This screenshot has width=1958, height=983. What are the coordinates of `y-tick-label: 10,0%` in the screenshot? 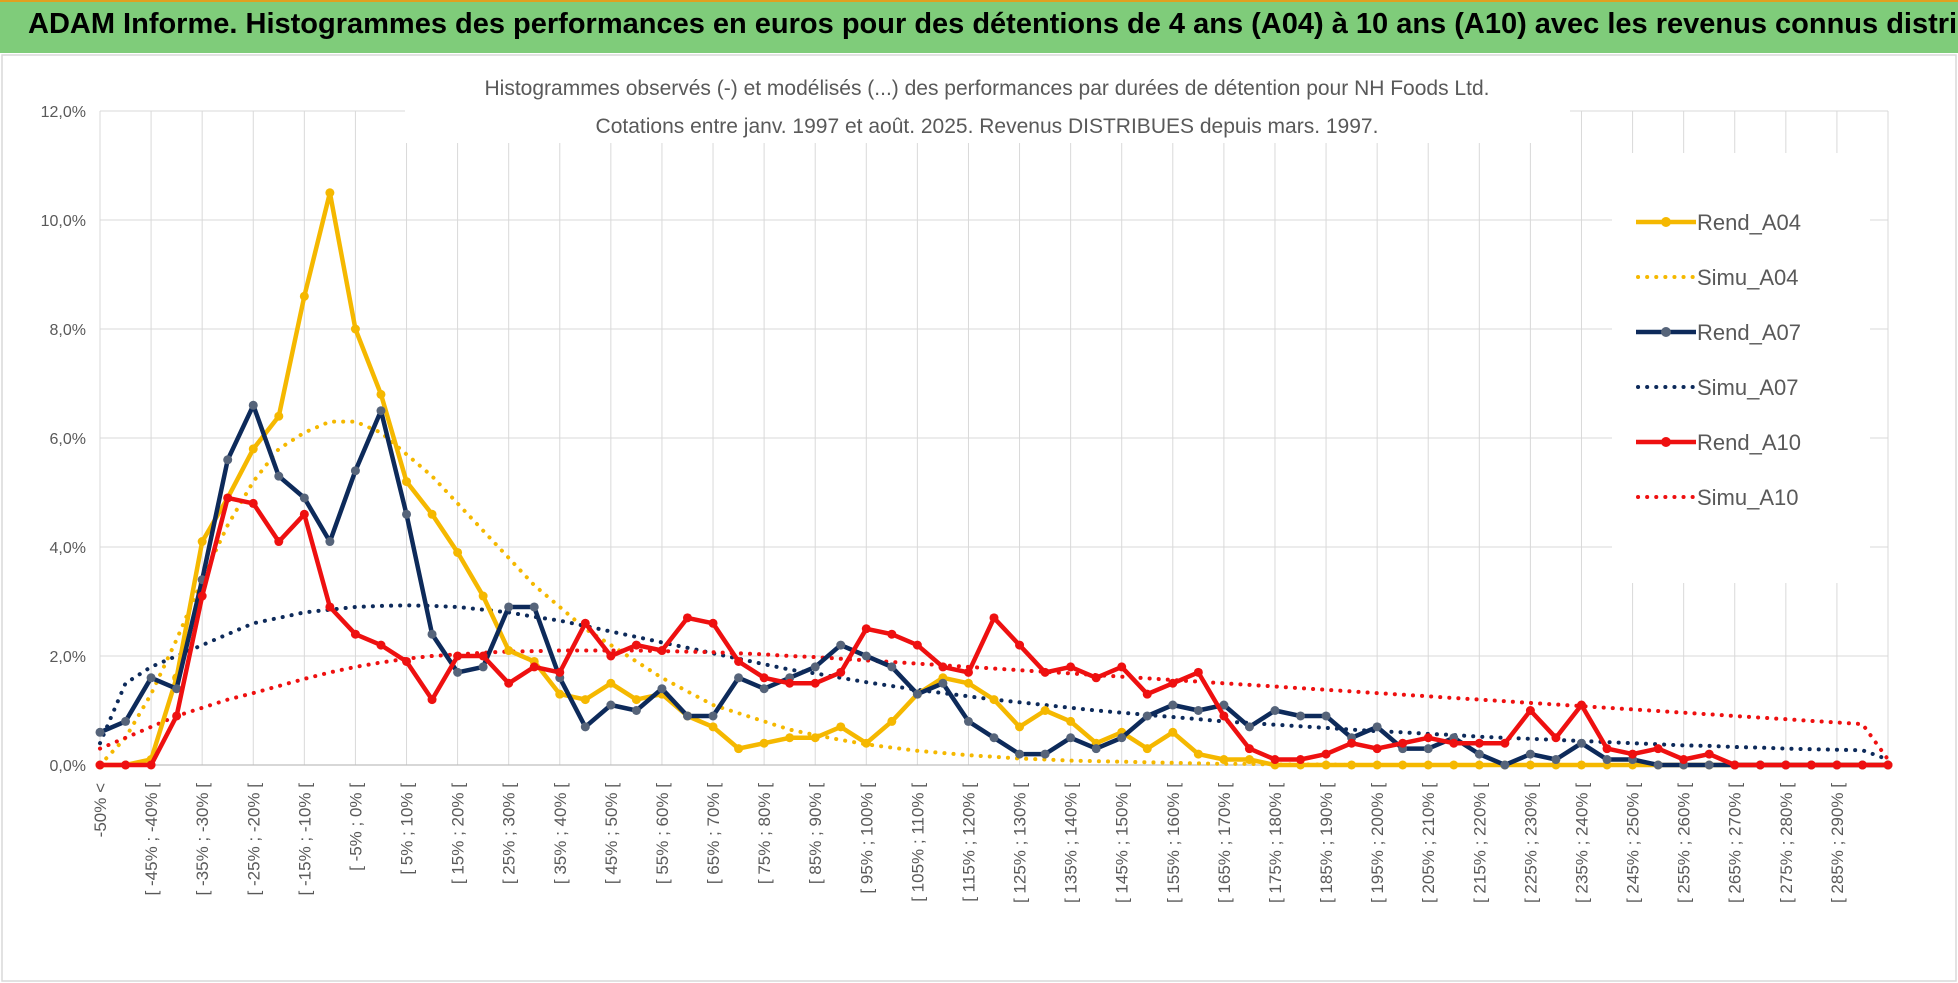 It's located at (63, 221).